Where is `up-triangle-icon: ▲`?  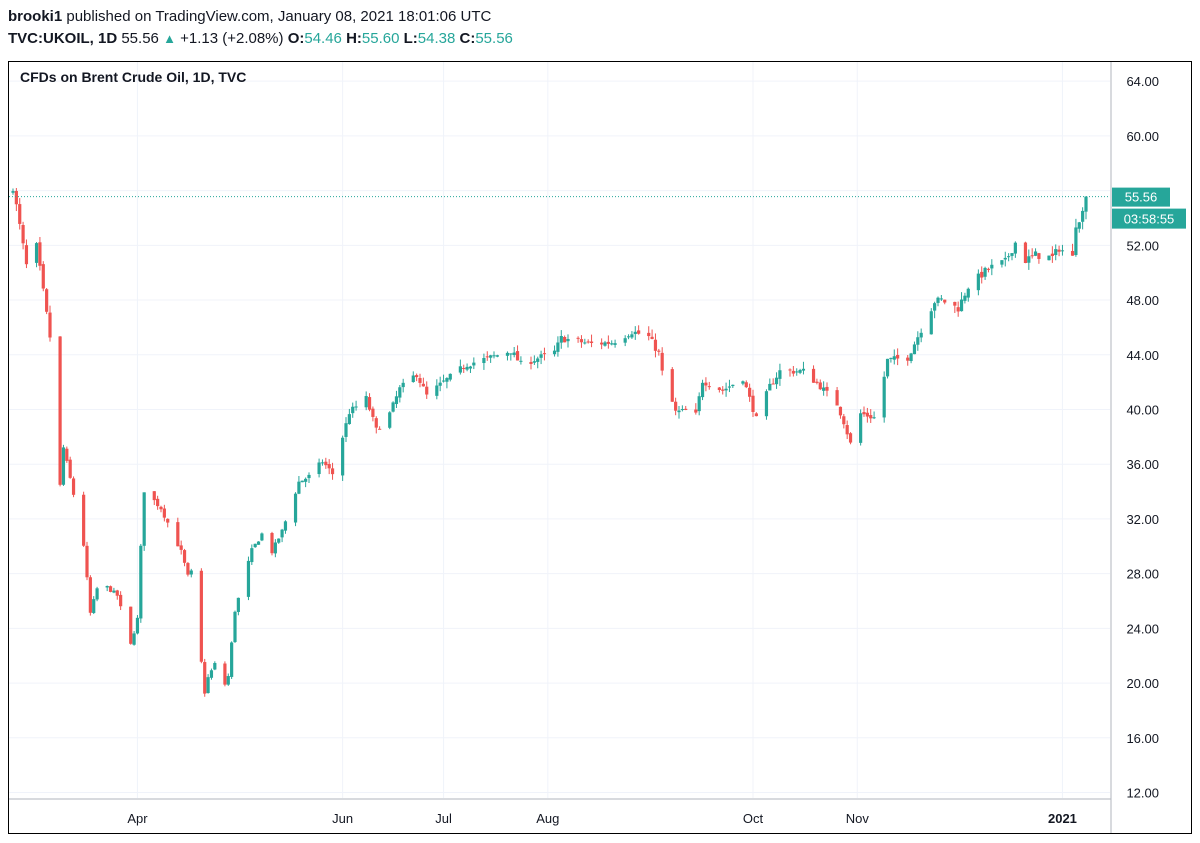 up-triangle-icon: ▲ is located at coordinates (169, 38).